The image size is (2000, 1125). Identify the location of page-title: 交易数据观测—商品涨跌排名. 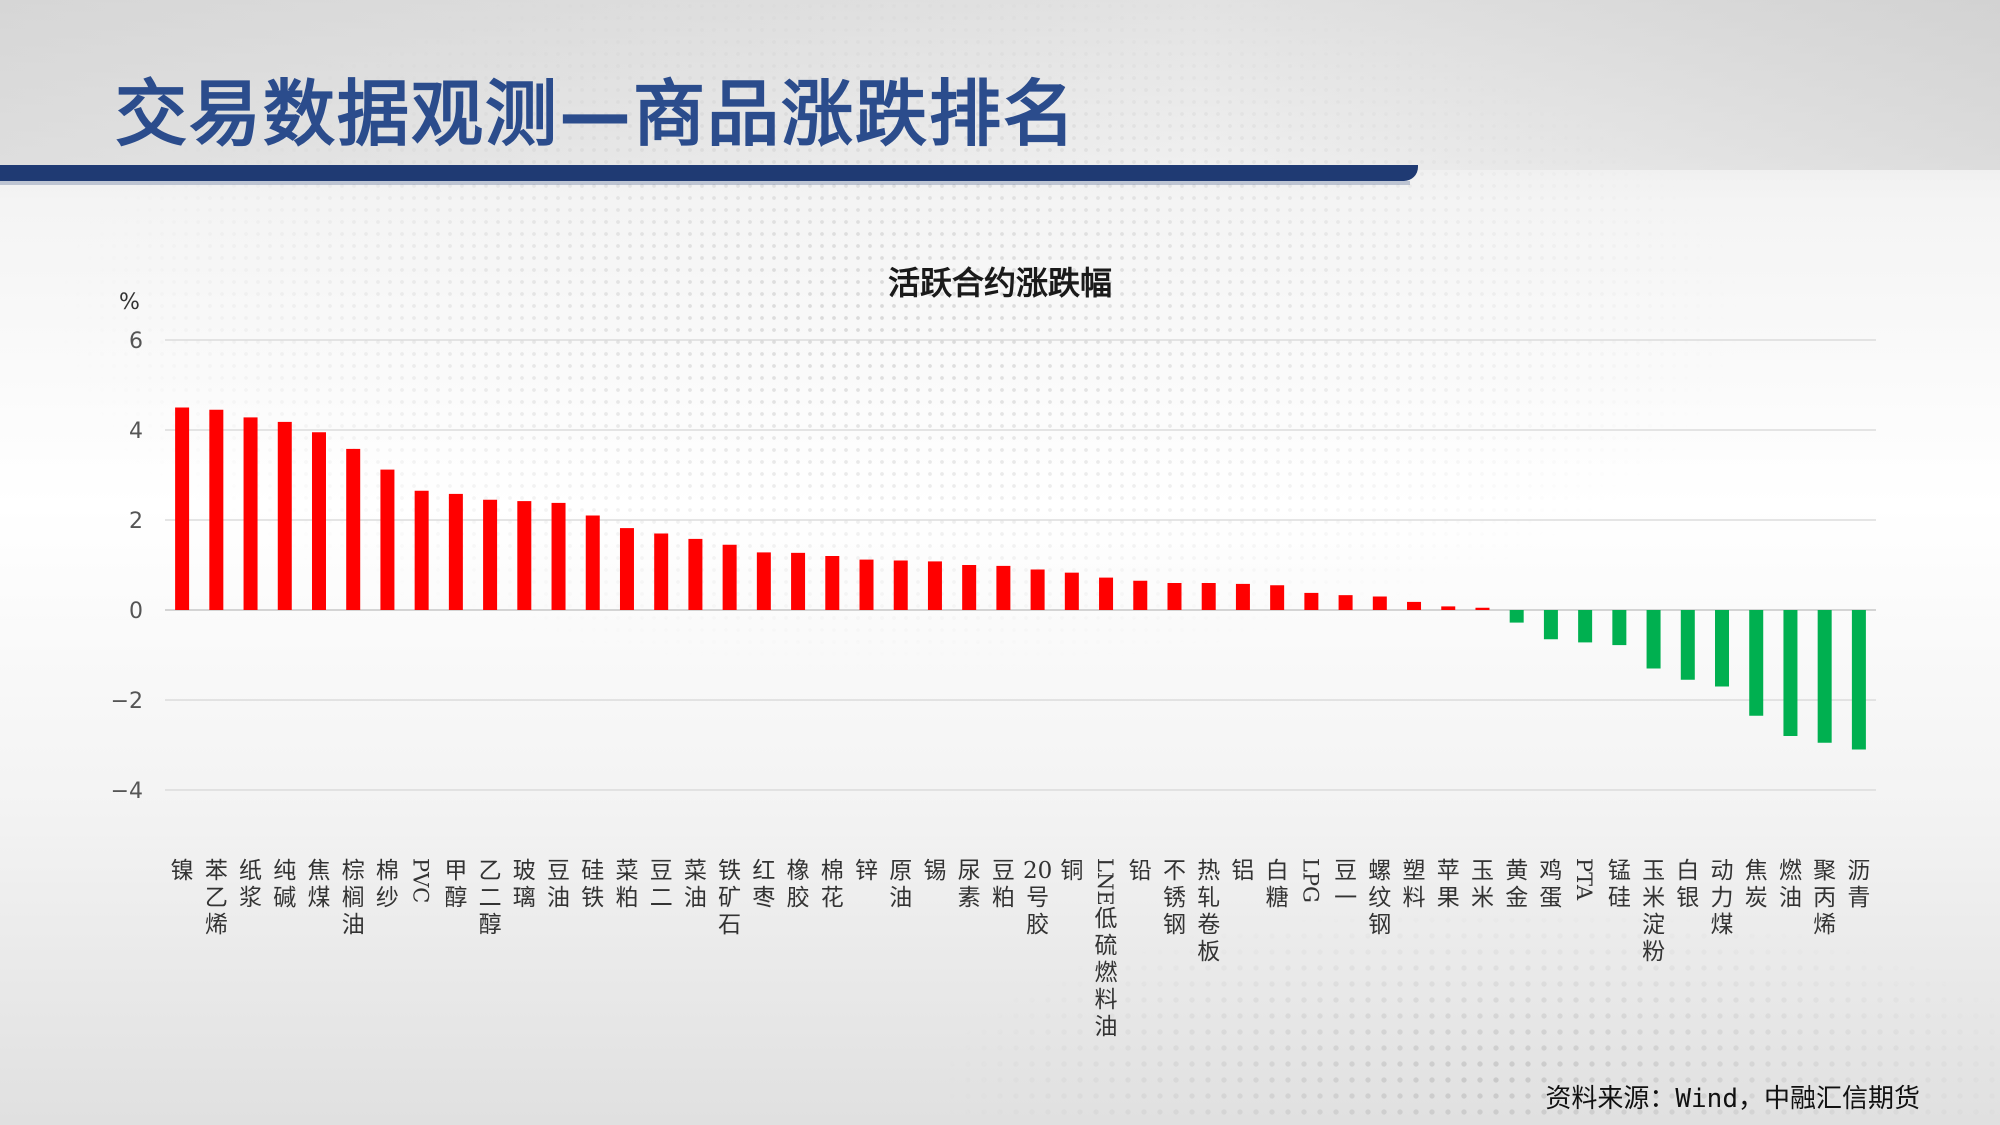
(596, 114).